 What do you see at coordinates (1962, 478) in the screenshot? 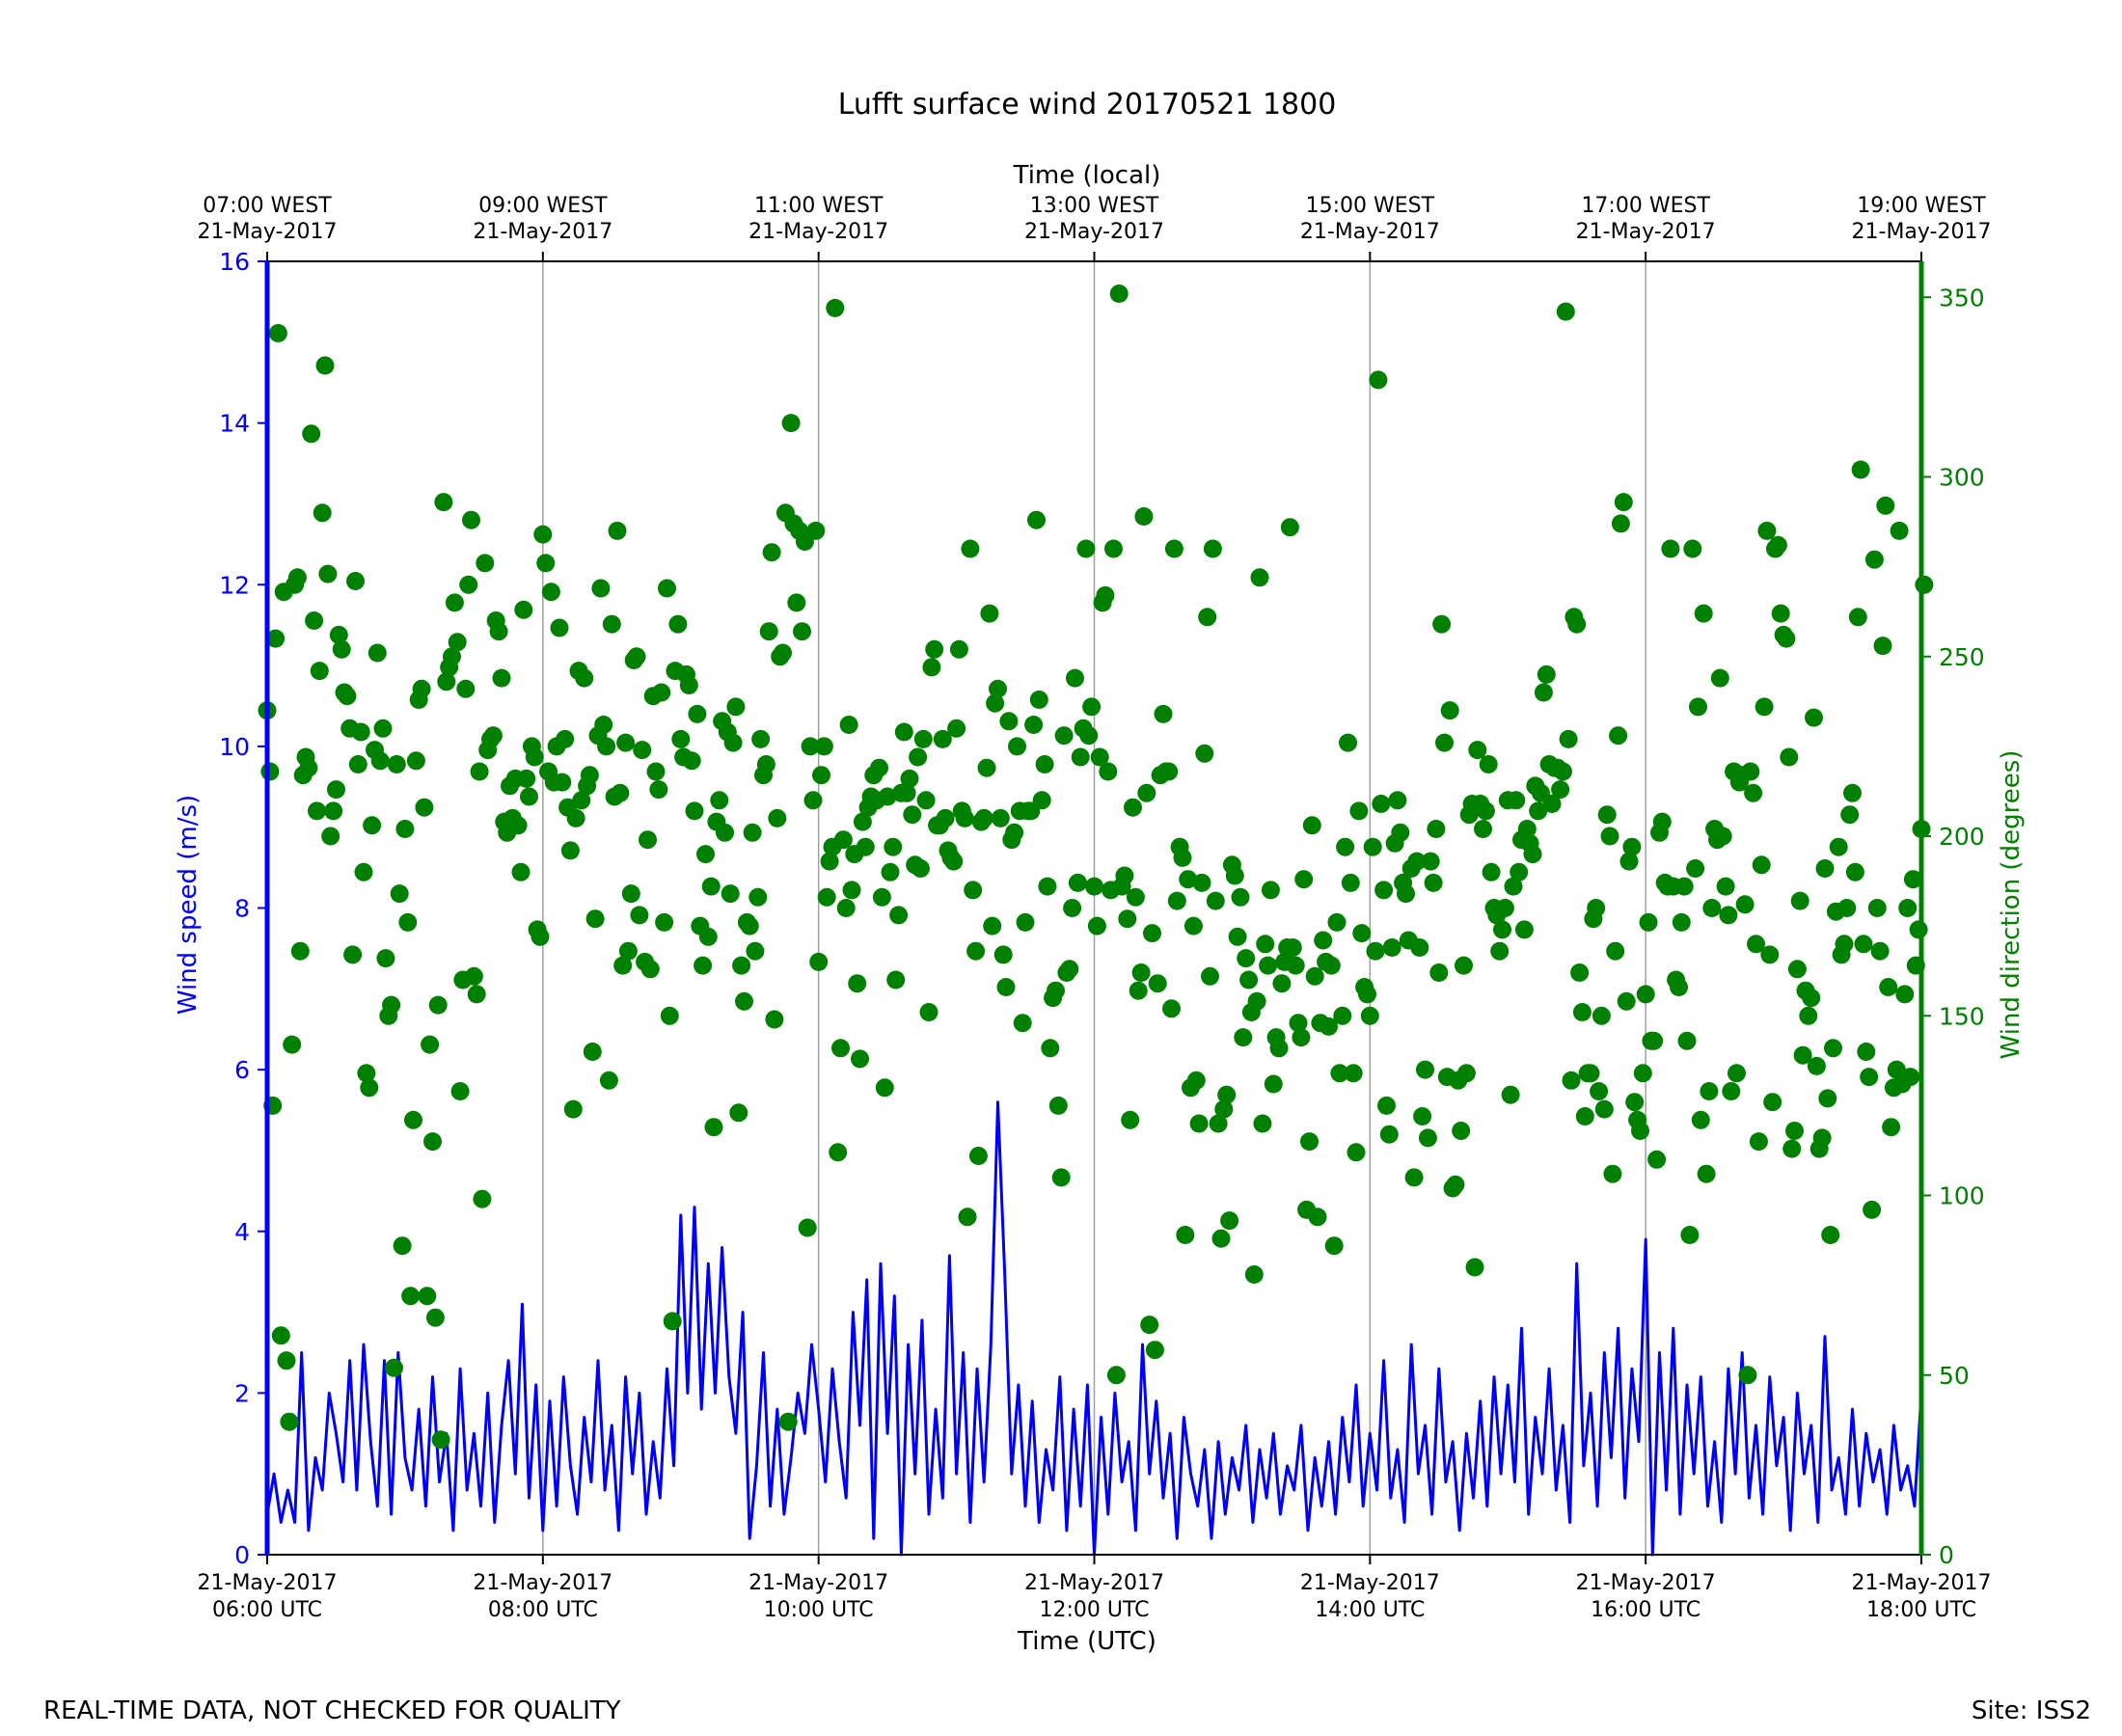
I see `y2-tick-label: 300` at bounding box center [1962, 478].